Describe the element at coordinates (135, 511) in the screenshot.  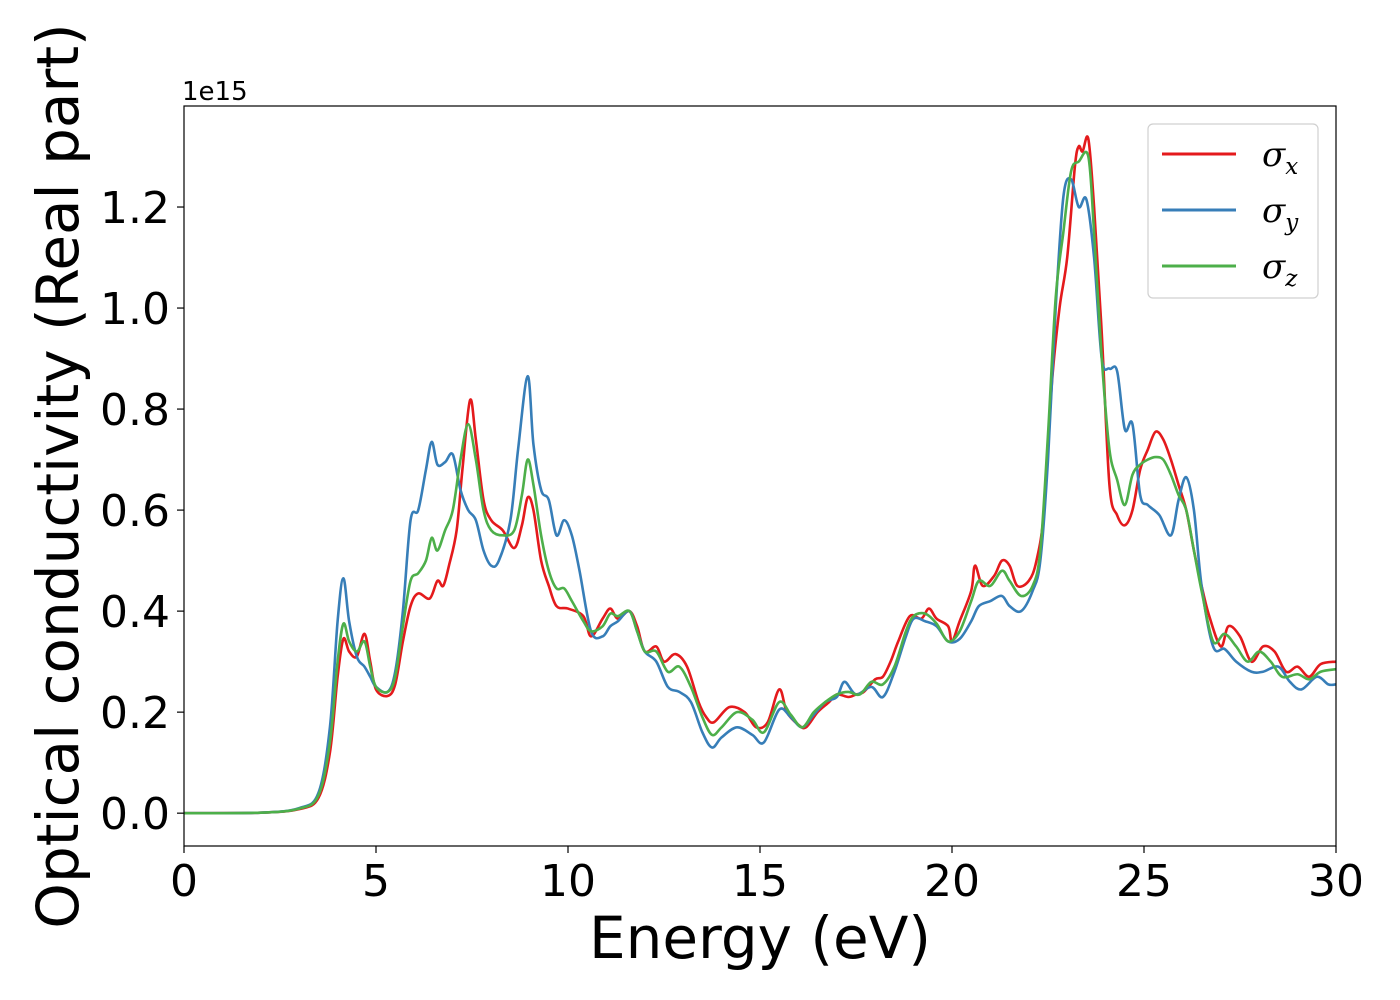
I see `y-tick-label: 0.6` at that location.